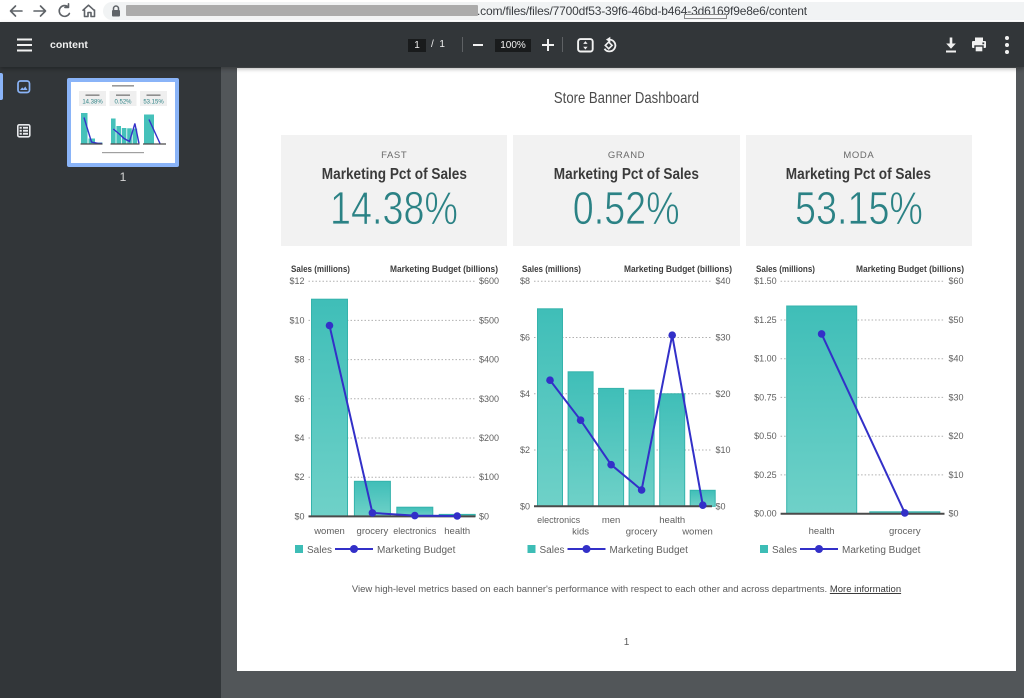  What do you see at coordinates (765, 281) in the screenshot?
I see `svg-text: $1.50` at bounding box center [765, 281].